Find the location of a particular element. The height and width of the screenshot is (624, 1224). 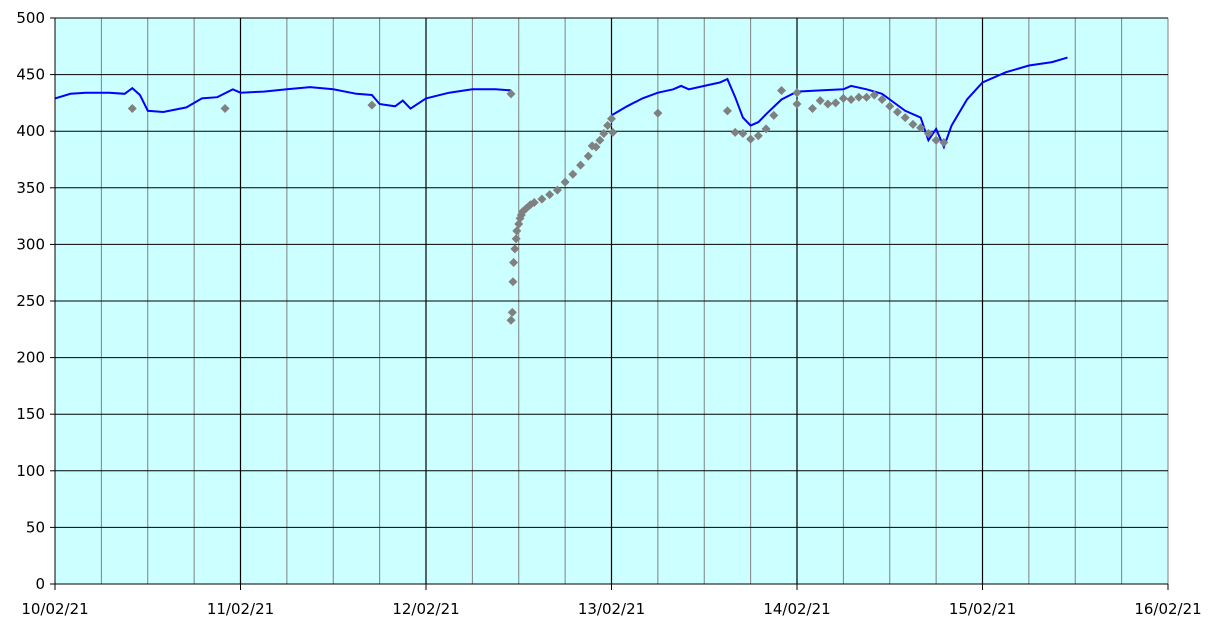

x-tick-label: 12/02/21 is located at coordinates (425, 609).